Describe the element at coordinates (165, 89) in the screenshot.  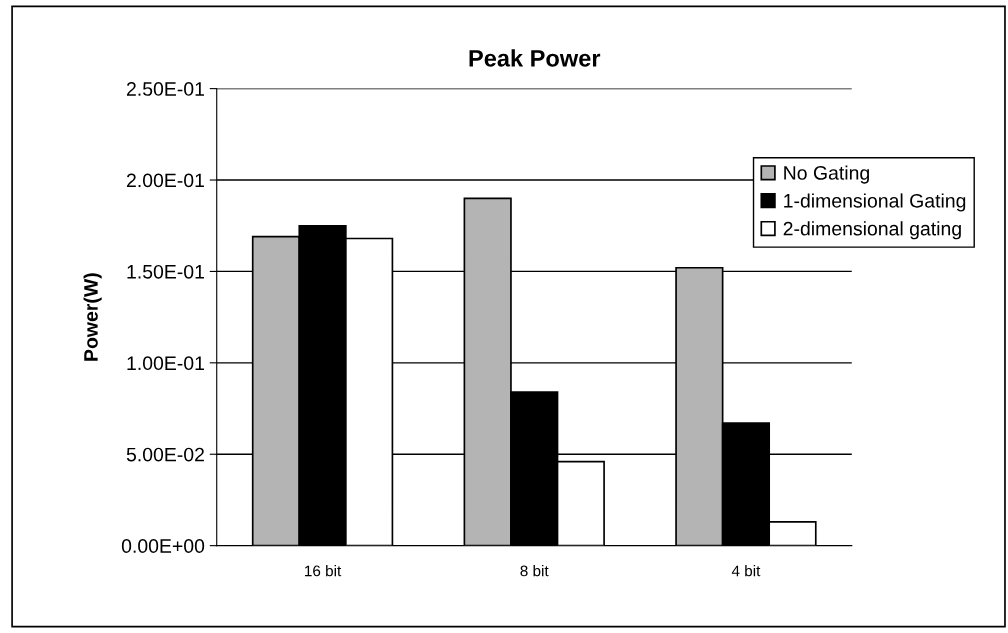
I see `y-tick-label: 2.50E-01` at that location.